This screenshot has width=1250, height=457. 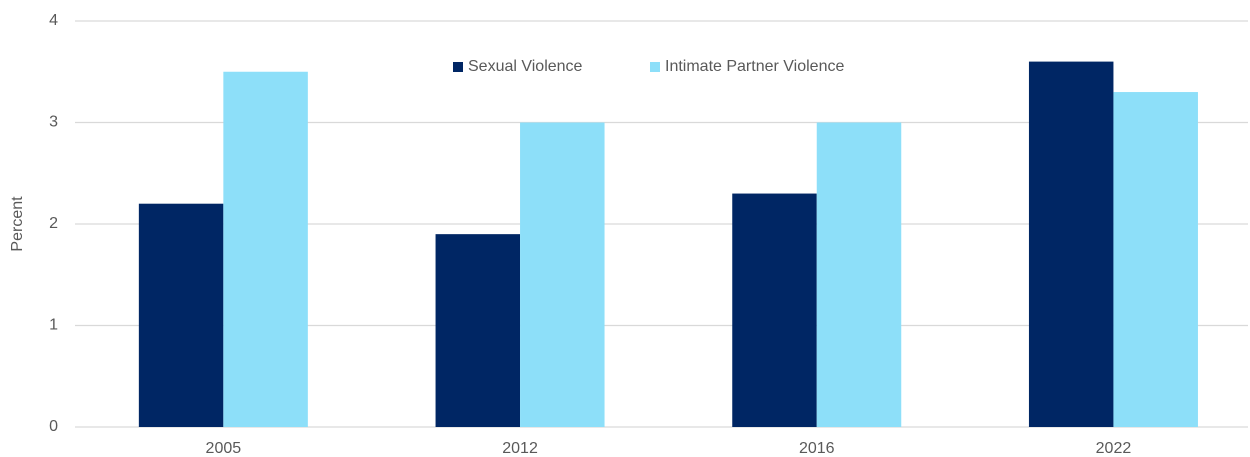 What do you see at coordinates (525, 66) in the screenshot?
I see `legend-label: Sexual Violence` at bounding box center [525, 66].